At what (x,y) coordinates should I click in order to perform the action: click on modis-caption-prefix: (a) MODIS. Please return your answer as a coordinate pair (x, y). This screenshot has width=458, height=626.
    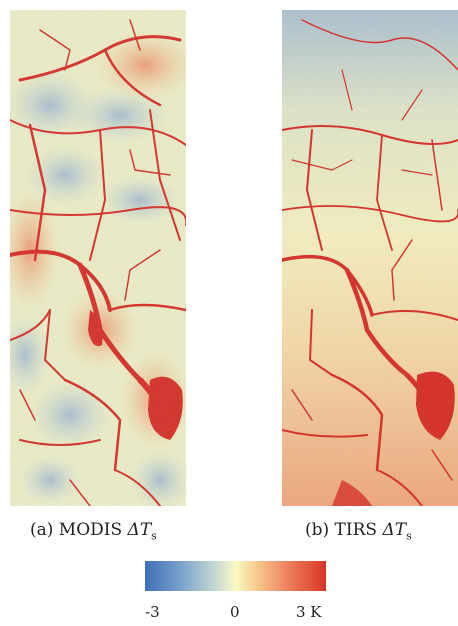
    Looking at the image, I should click on (79, 530).